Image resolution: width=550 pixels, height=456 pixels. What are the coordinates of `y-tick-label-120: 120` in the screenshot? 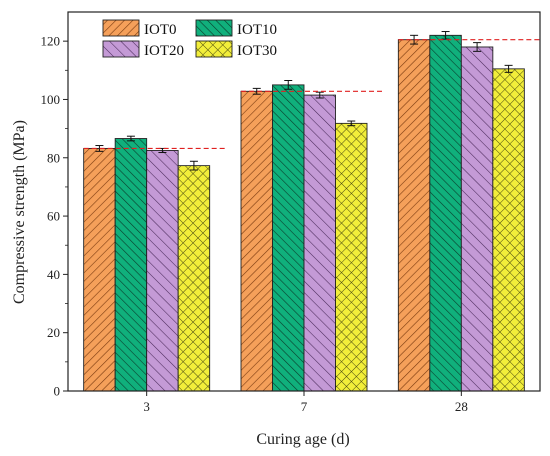 It's located at (51, 41).